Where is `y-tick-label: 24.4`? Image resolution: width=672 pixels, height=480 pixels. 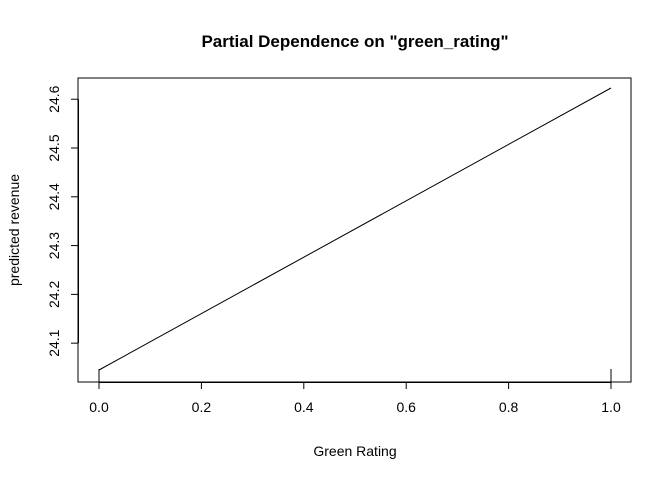
y-tick-label: 24.4 is located at coordinates (54, 196).